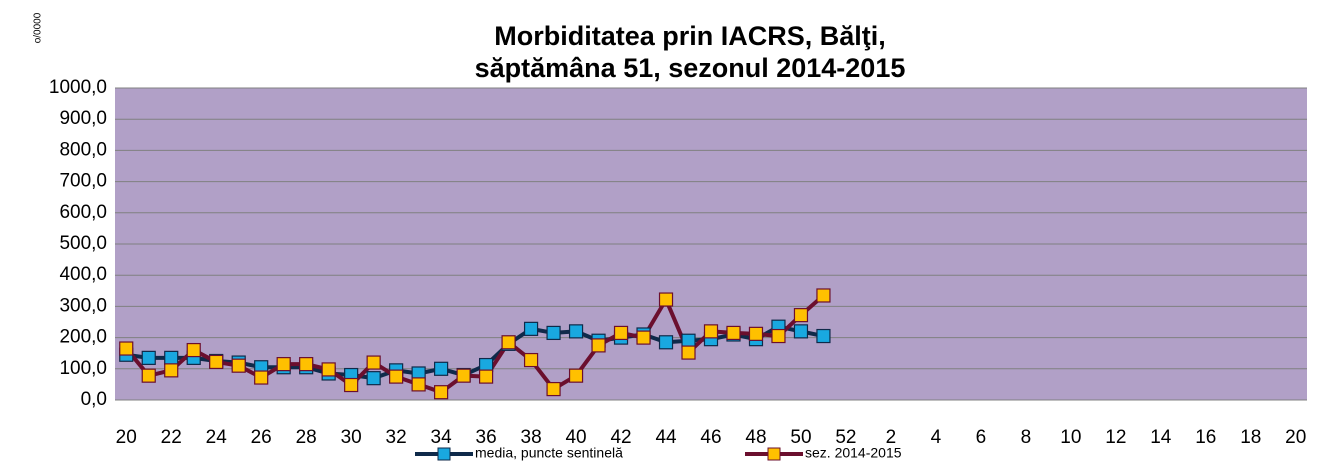 The height and width of the screenshot is (463, 1324). Describe the element at coordinates (936, 437) in the screenshot. I see `x-tick-label: 4` at that location.